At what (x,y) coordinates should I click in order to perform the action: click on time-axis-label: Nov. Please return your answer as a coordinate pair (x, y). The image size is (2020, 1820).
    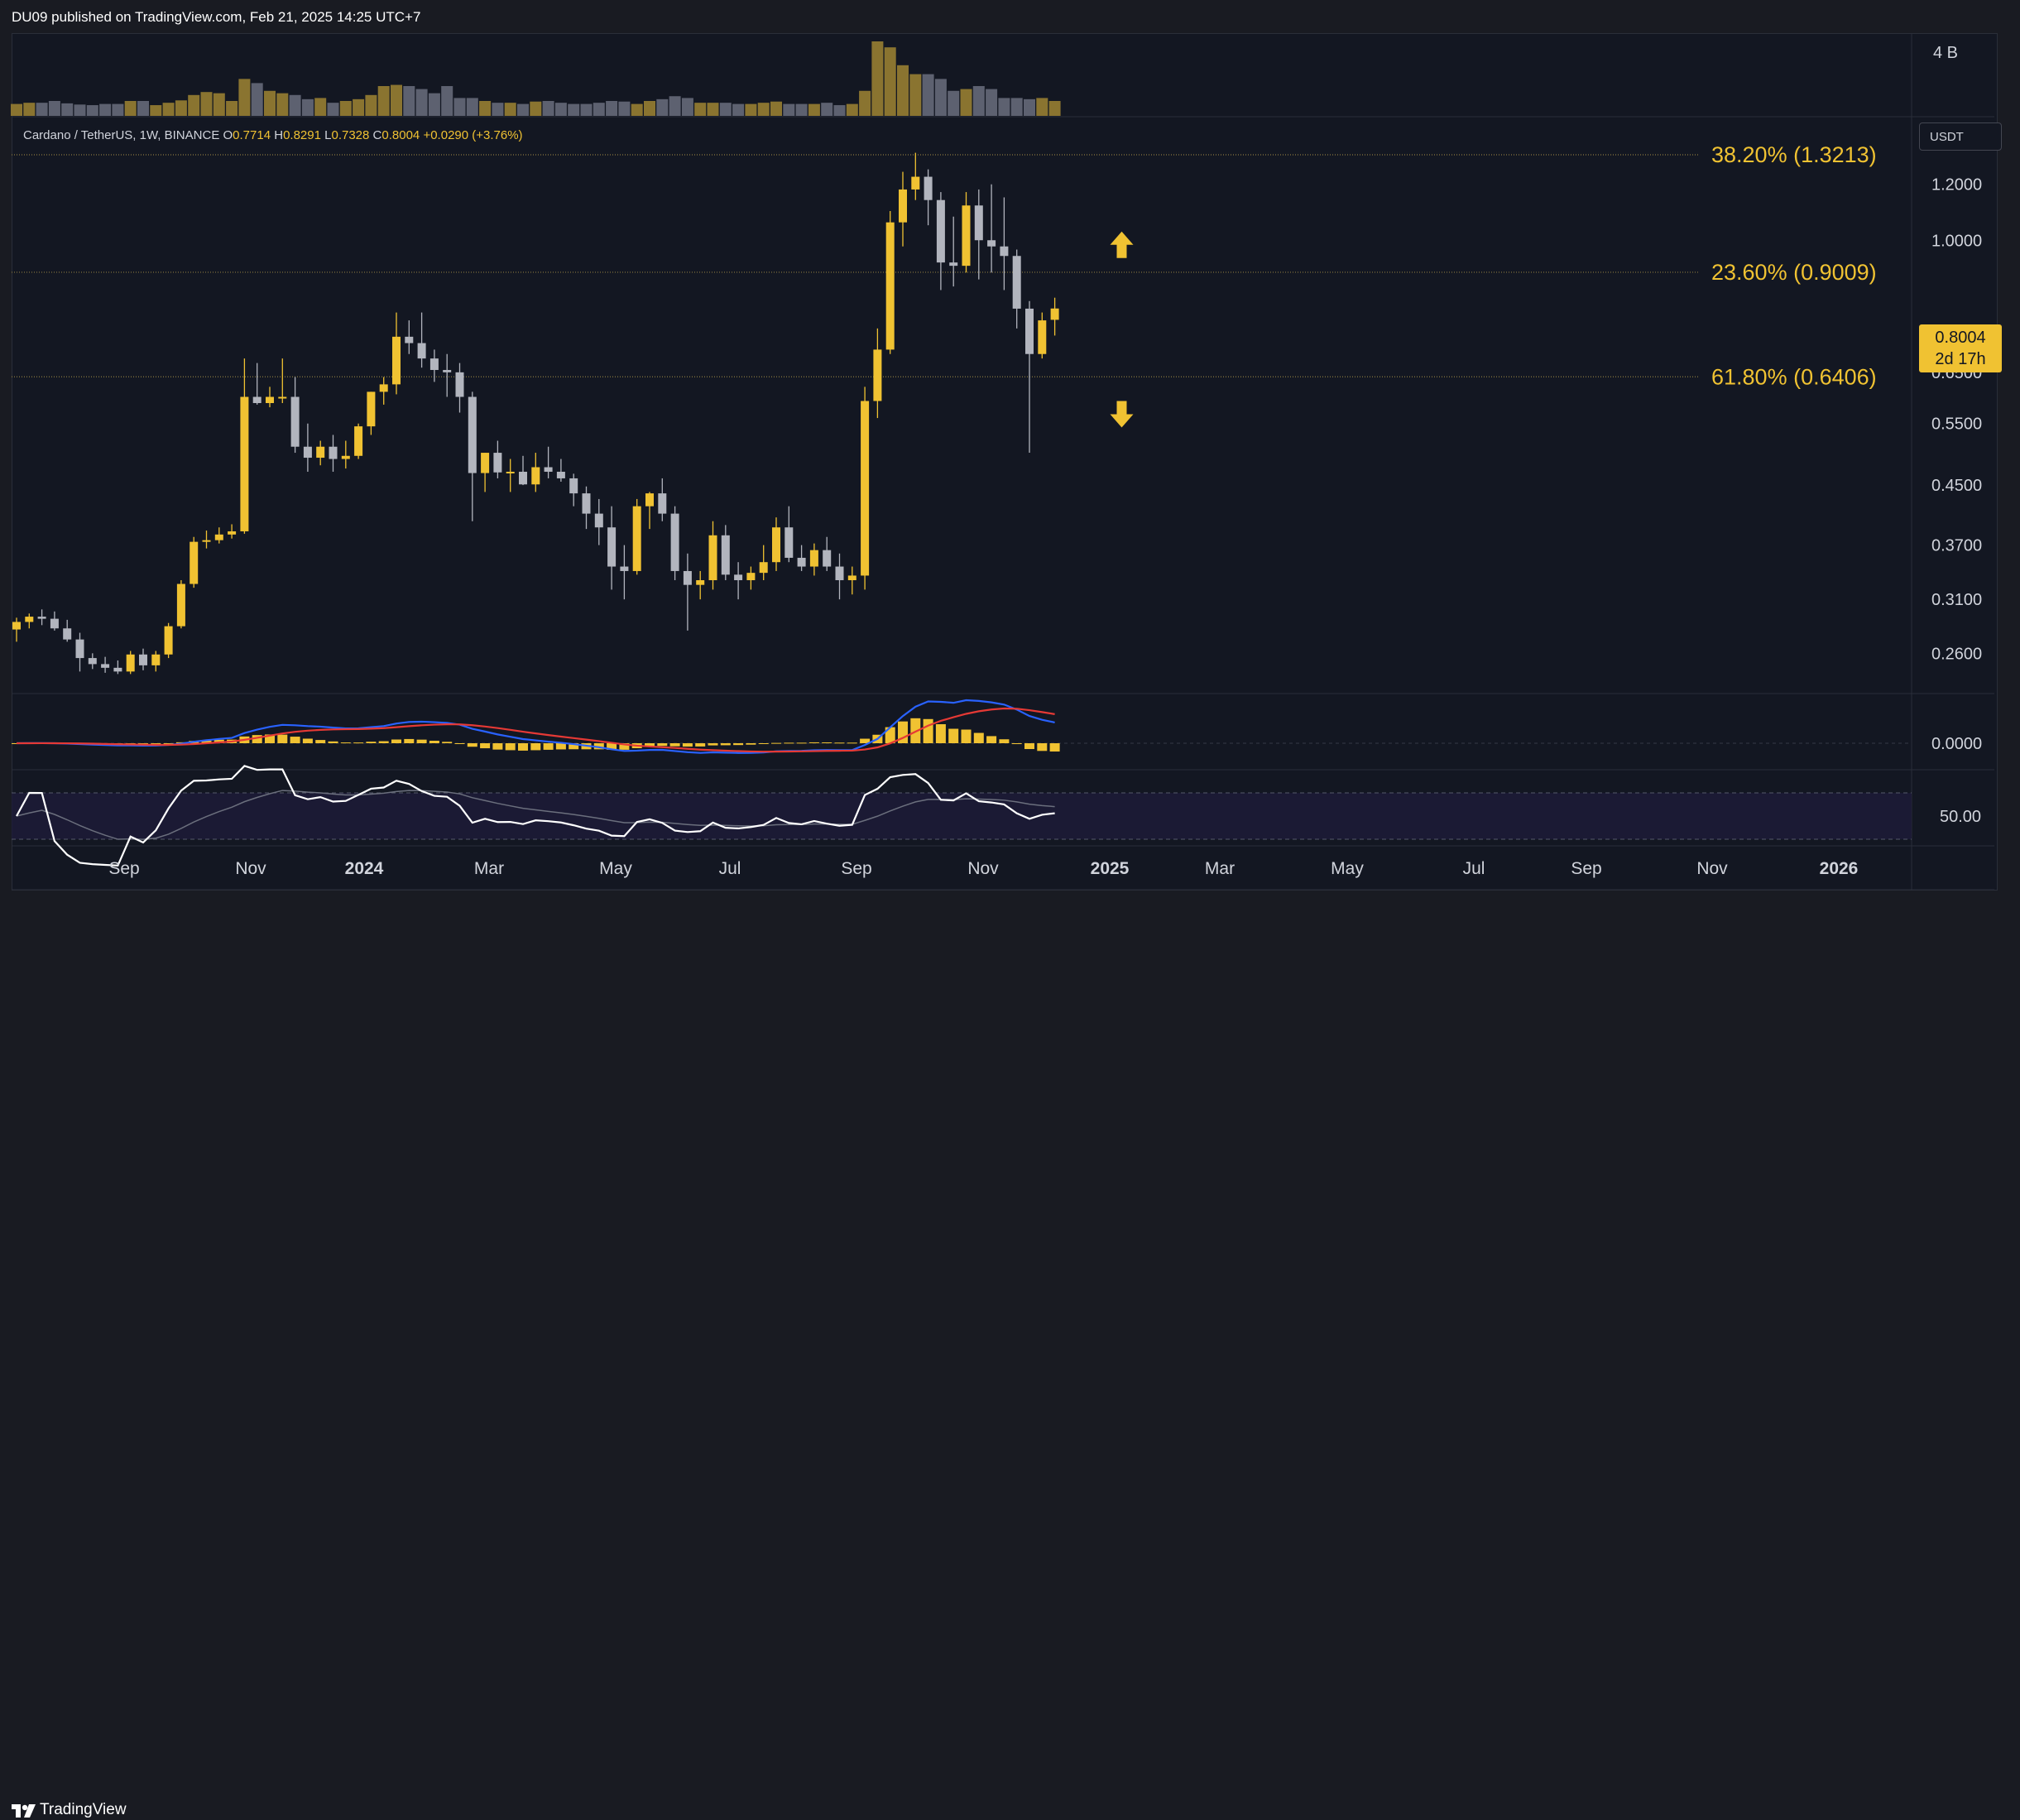
    Looking at the image, I should click on (250, 868).